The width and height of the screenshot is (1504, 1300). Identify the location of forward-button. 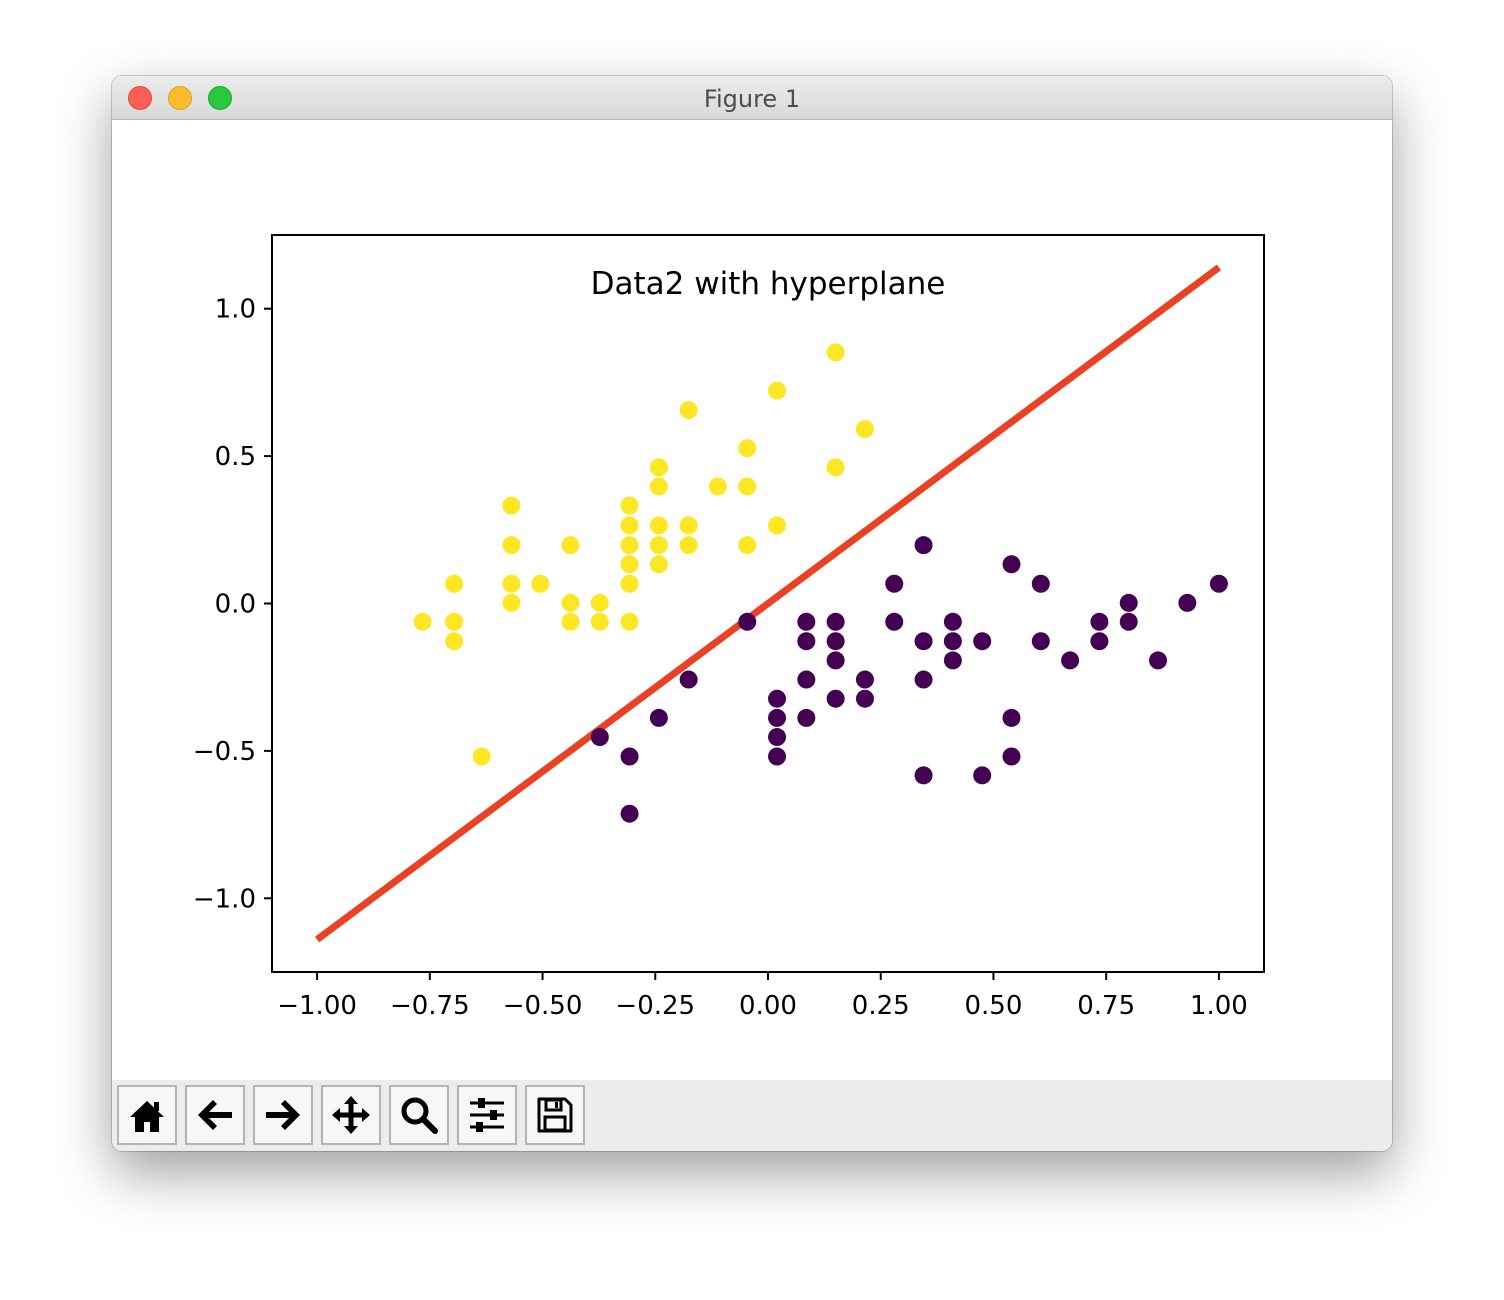
(283, 1115).